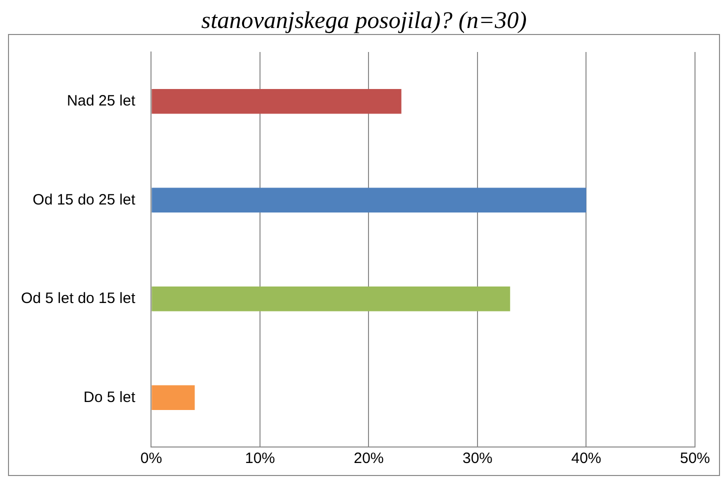 The width and height of the screenshot is (728, 490). Describe the element at coordinates (151, 459) in the screenshot. I see `x-tick-label: 0%` at that location.